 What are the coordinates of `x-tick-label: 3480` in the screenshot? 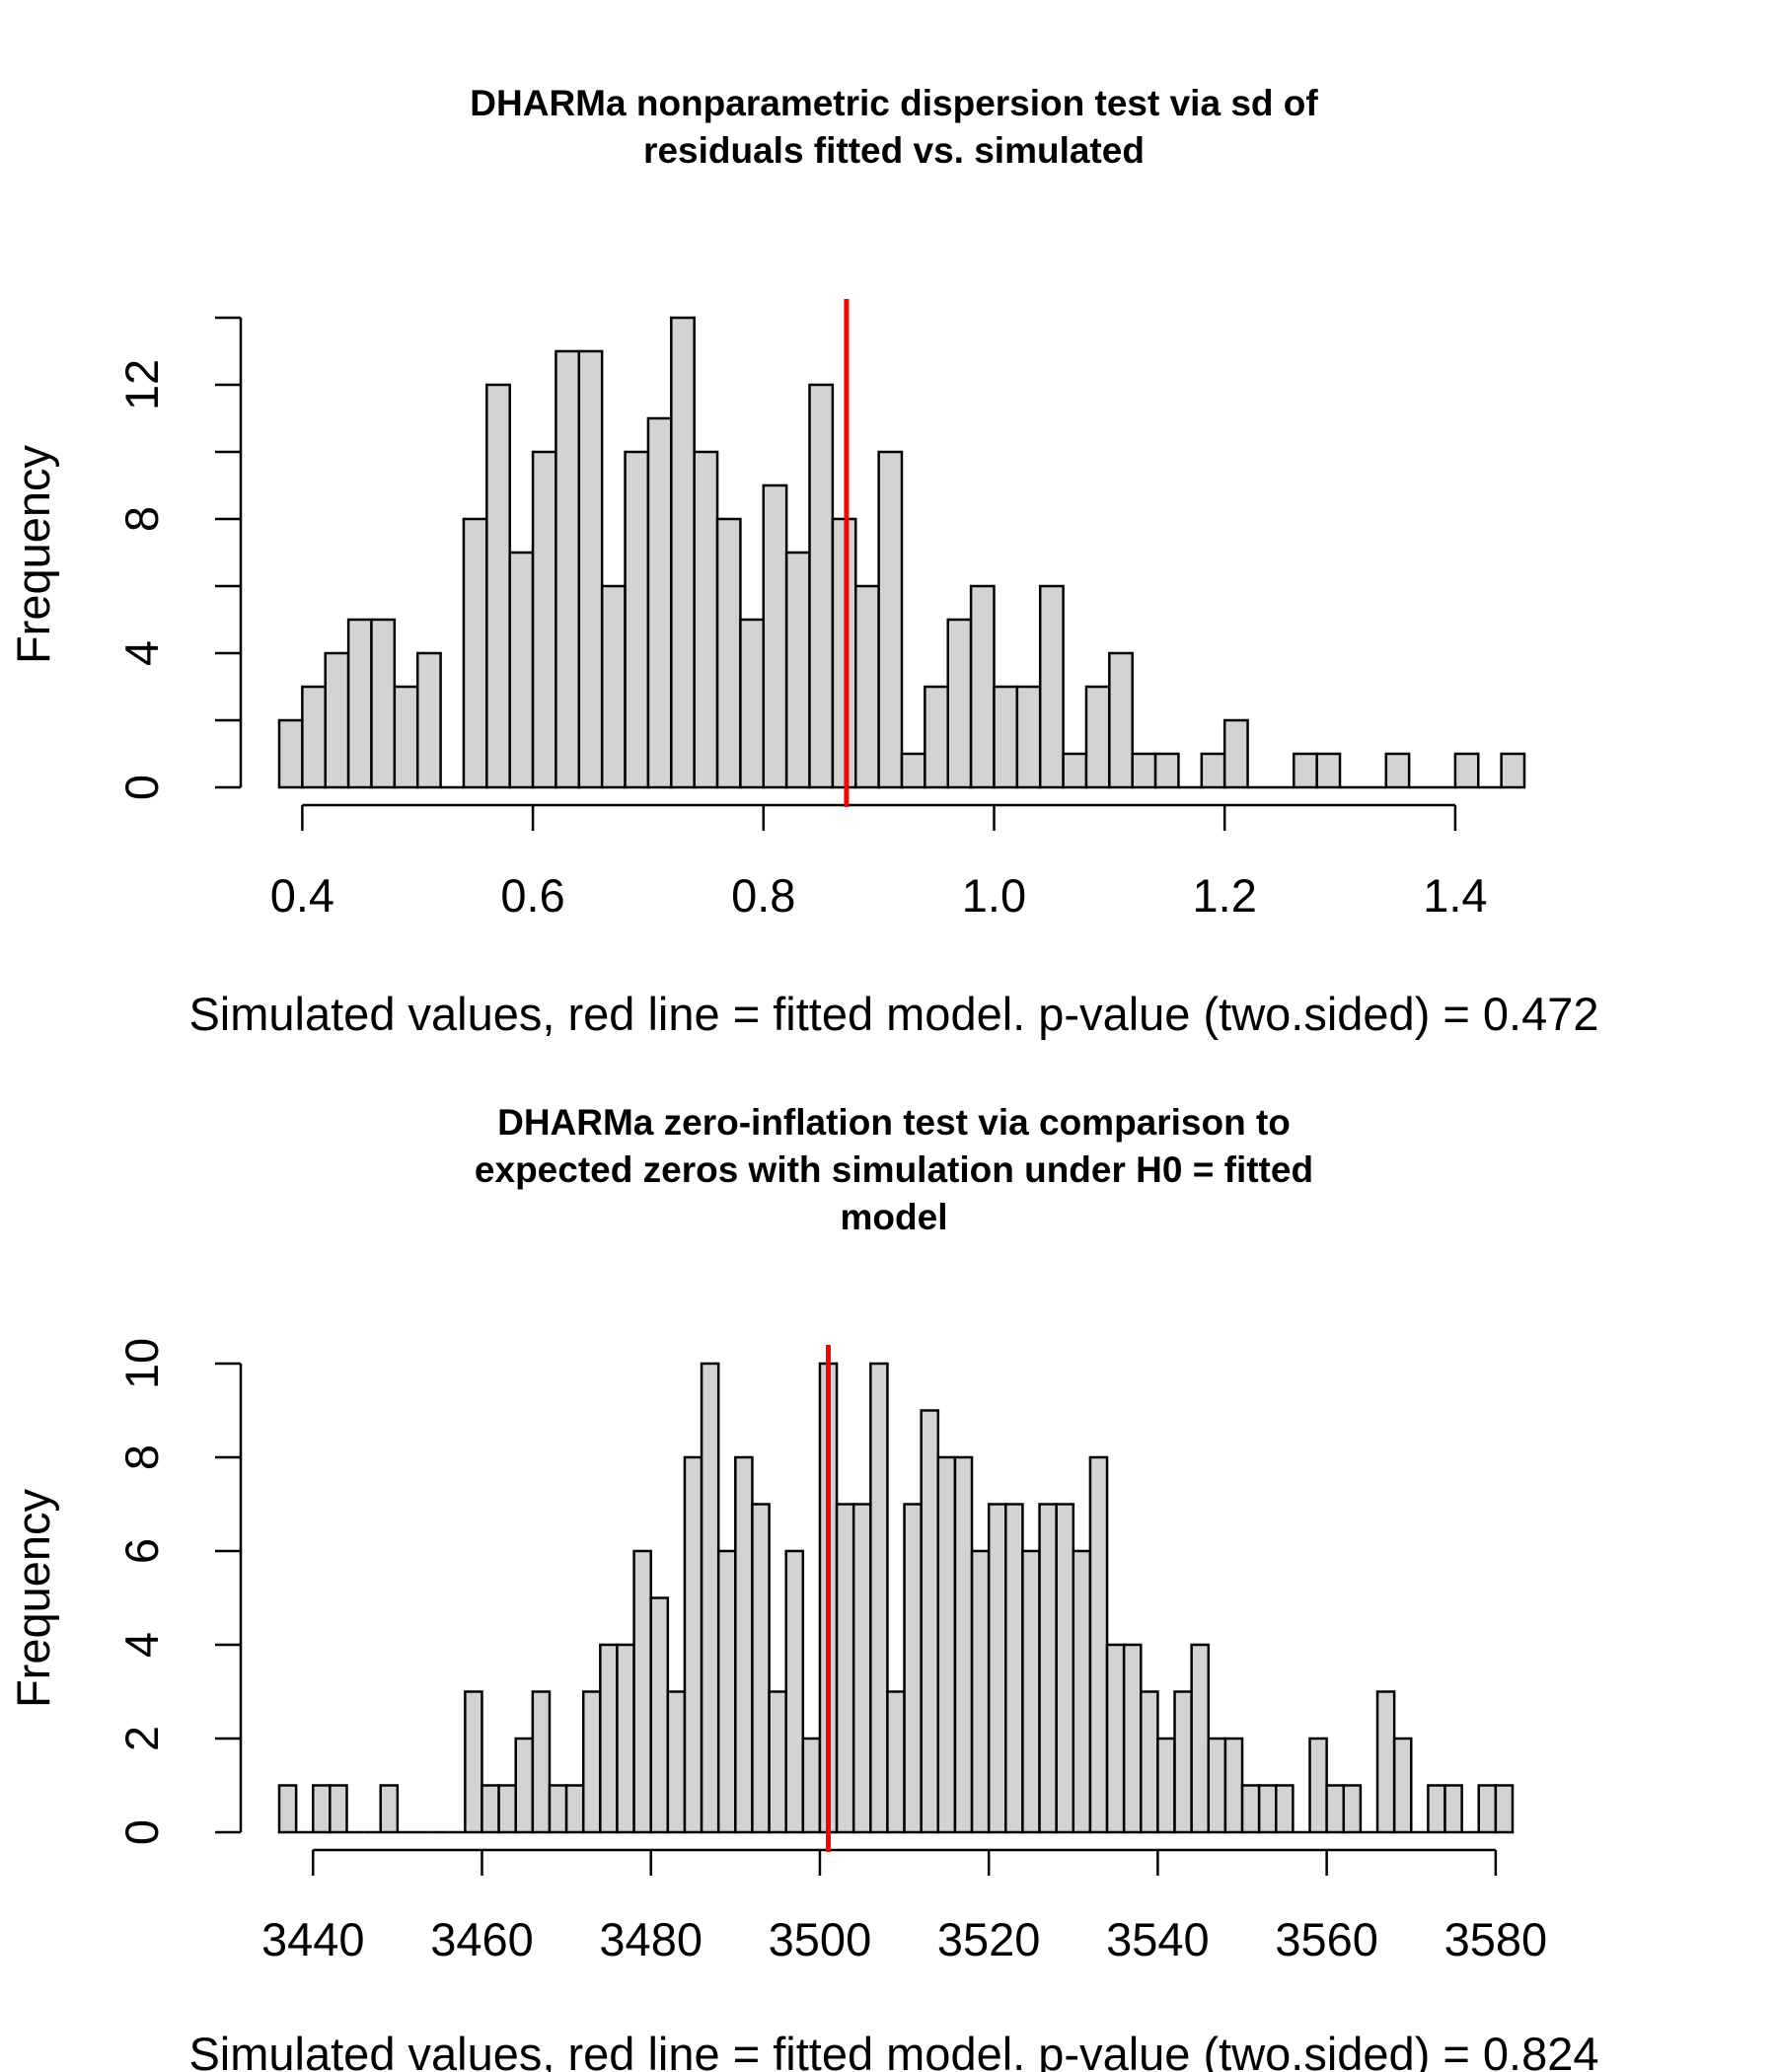 It's located at (651, 1939).